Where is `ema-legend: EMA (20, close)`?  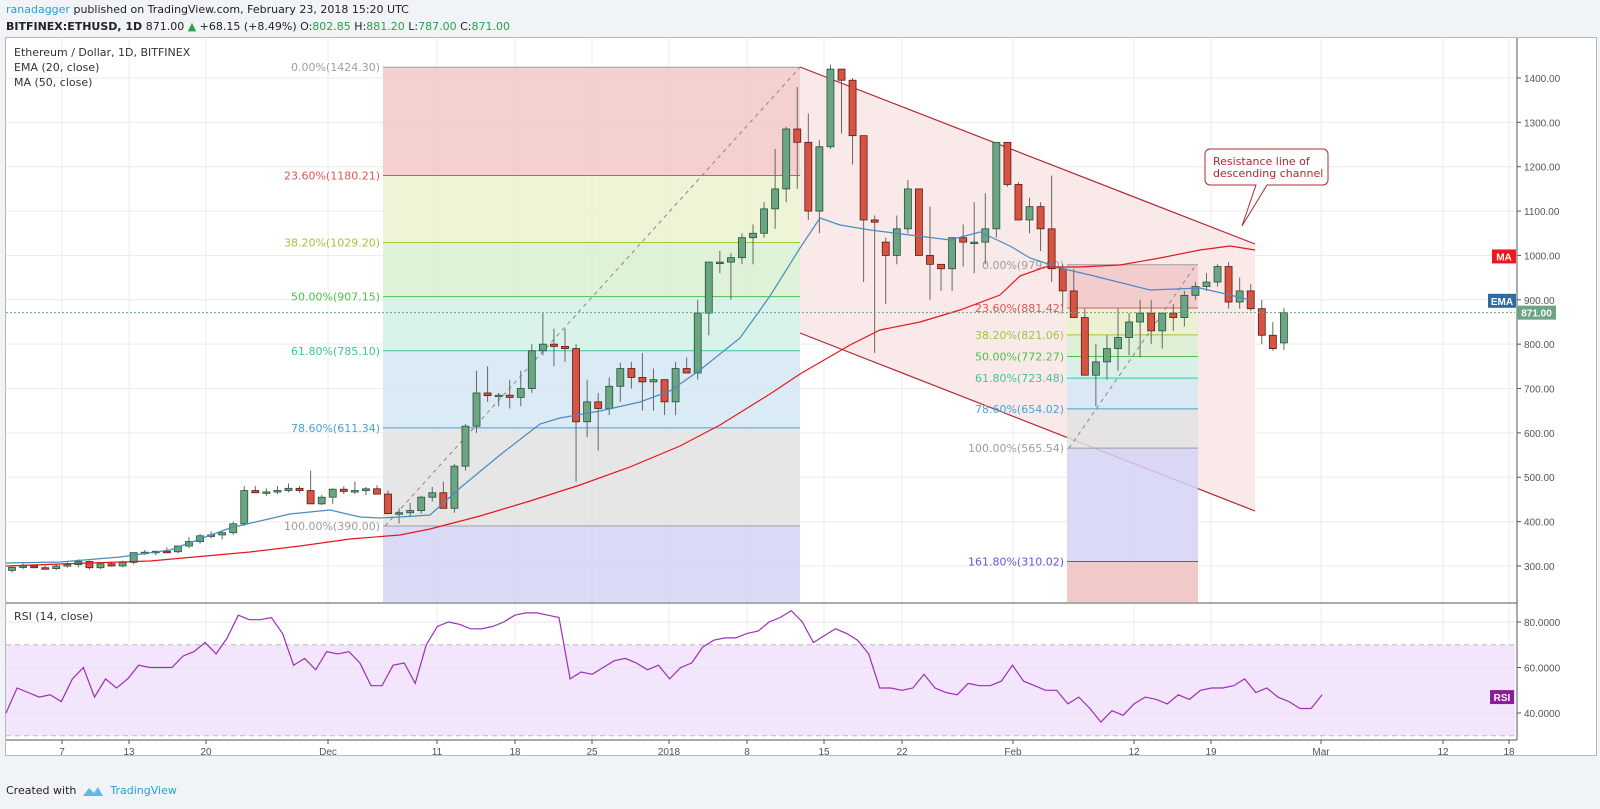
ema-legend: EMA (20, close) is located at coordinates (57, 67).